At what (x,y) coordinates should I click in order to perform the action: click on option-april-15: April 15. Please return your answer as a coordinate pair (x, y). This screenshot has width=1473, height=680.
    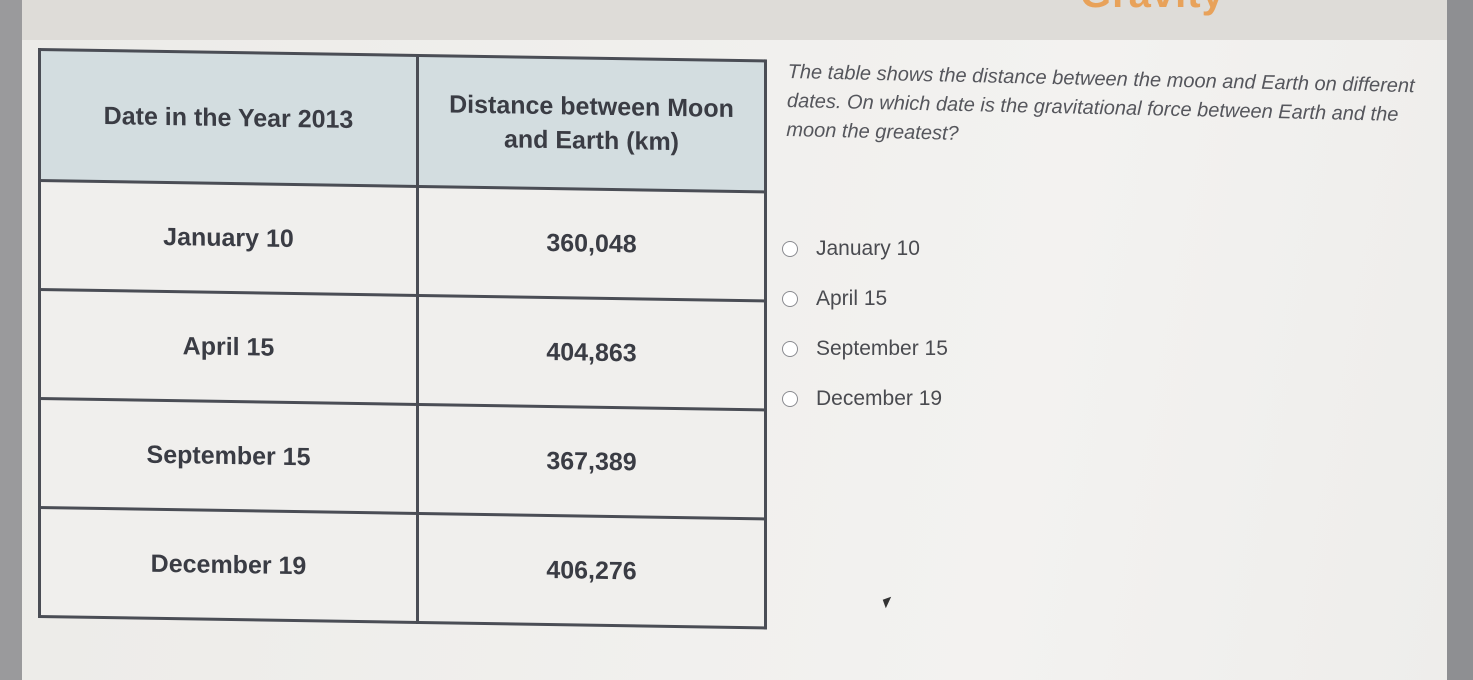
    Looking at the image, I should click on (865, 299).